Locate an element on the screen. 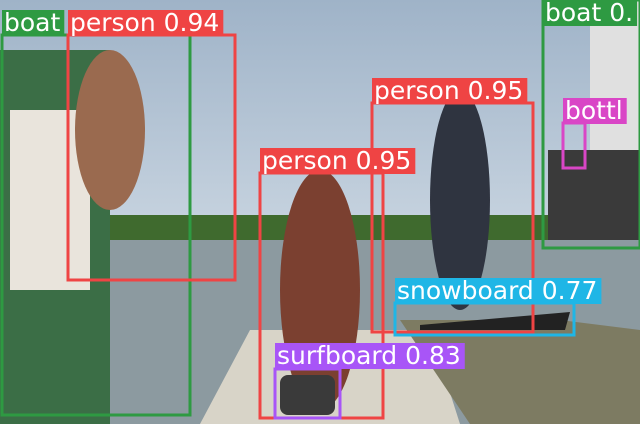 The image size is (640, 424). detection-label: boat is located at coordinates (32, 22).